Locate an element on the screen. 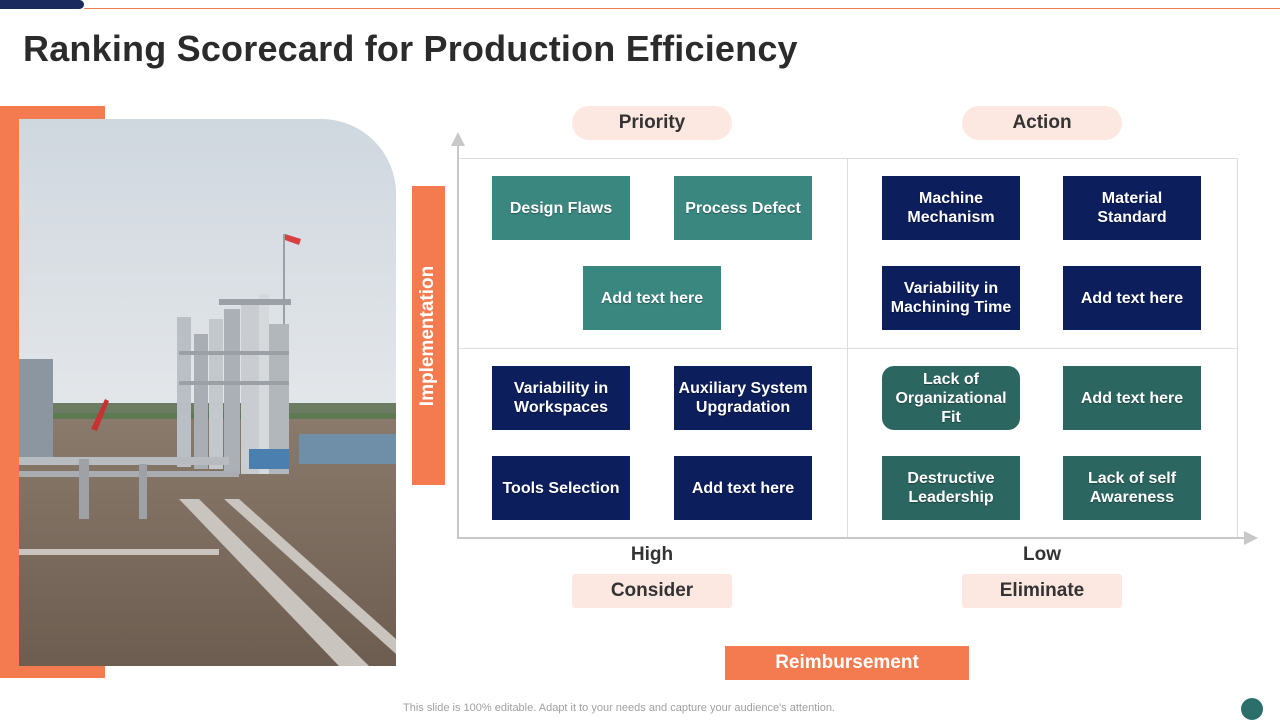 The width and height of the screenshot is (1280, 720). matrix-box: Machine Mechanism is located at coordinates (951, 208).